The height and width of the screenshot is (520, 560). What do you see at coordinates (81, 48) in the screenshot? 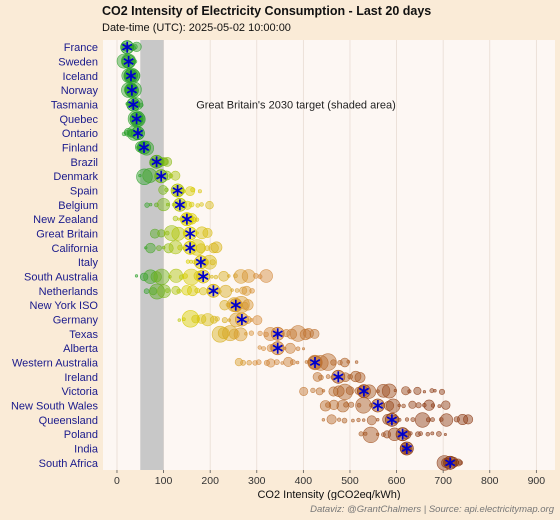
I see `region-label: France` at bounding box center [81, 48].